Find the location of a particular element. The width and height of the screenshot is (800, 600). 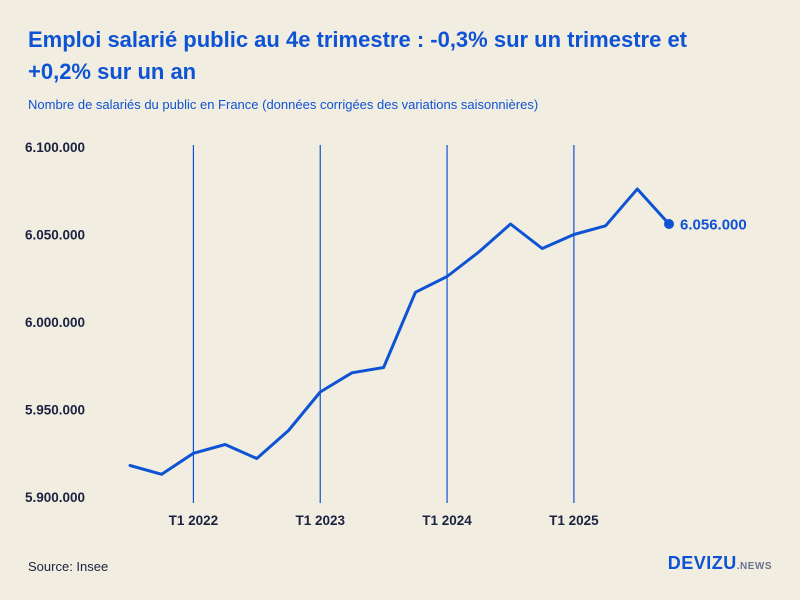

x-axis-label: T1 2022 is located at coordinates (194, 520).